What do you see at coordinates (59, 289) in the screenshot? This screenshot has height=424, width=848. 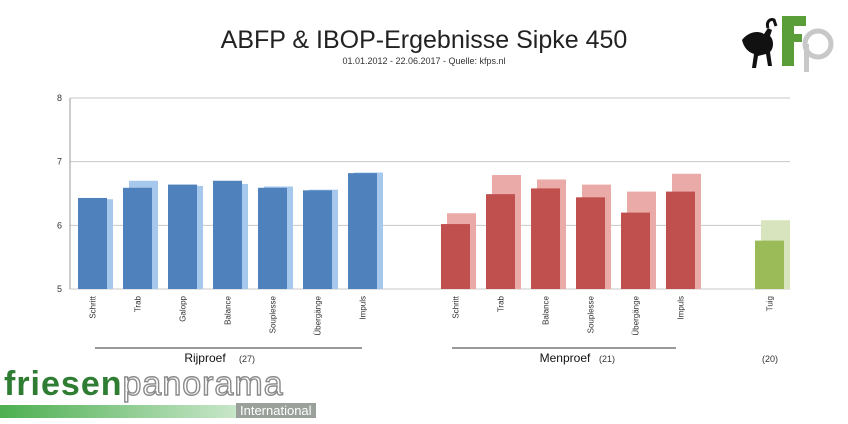 I see `y-tick-label: 5` at bounding box center [59, 289].